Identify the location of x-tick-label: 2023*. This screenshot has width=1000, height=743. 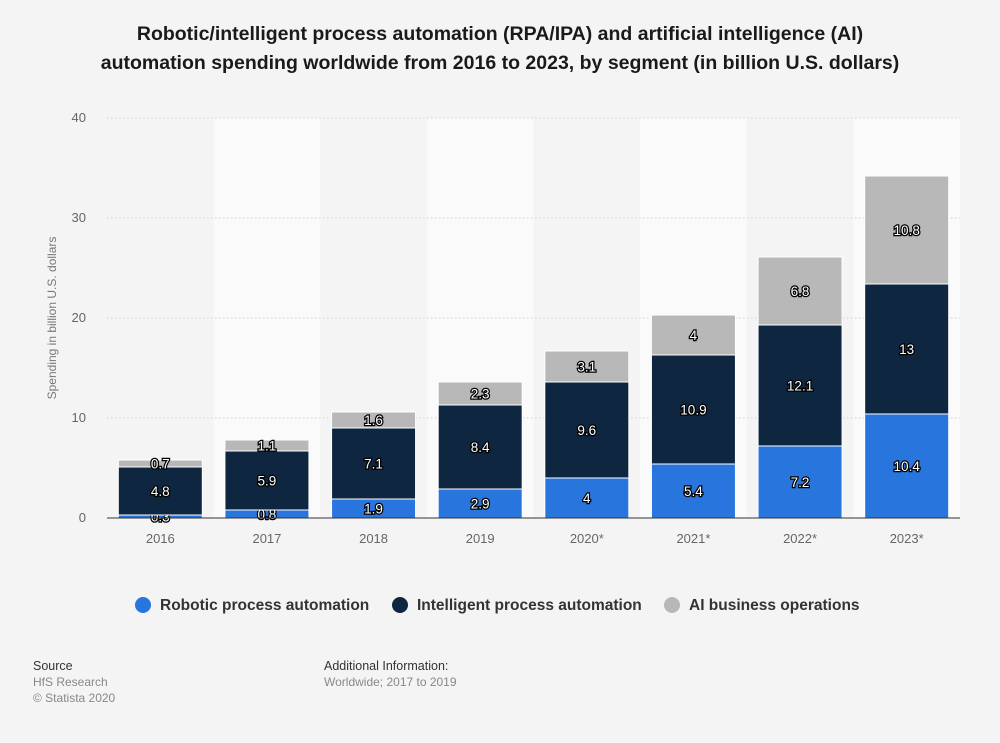
(907, 538).